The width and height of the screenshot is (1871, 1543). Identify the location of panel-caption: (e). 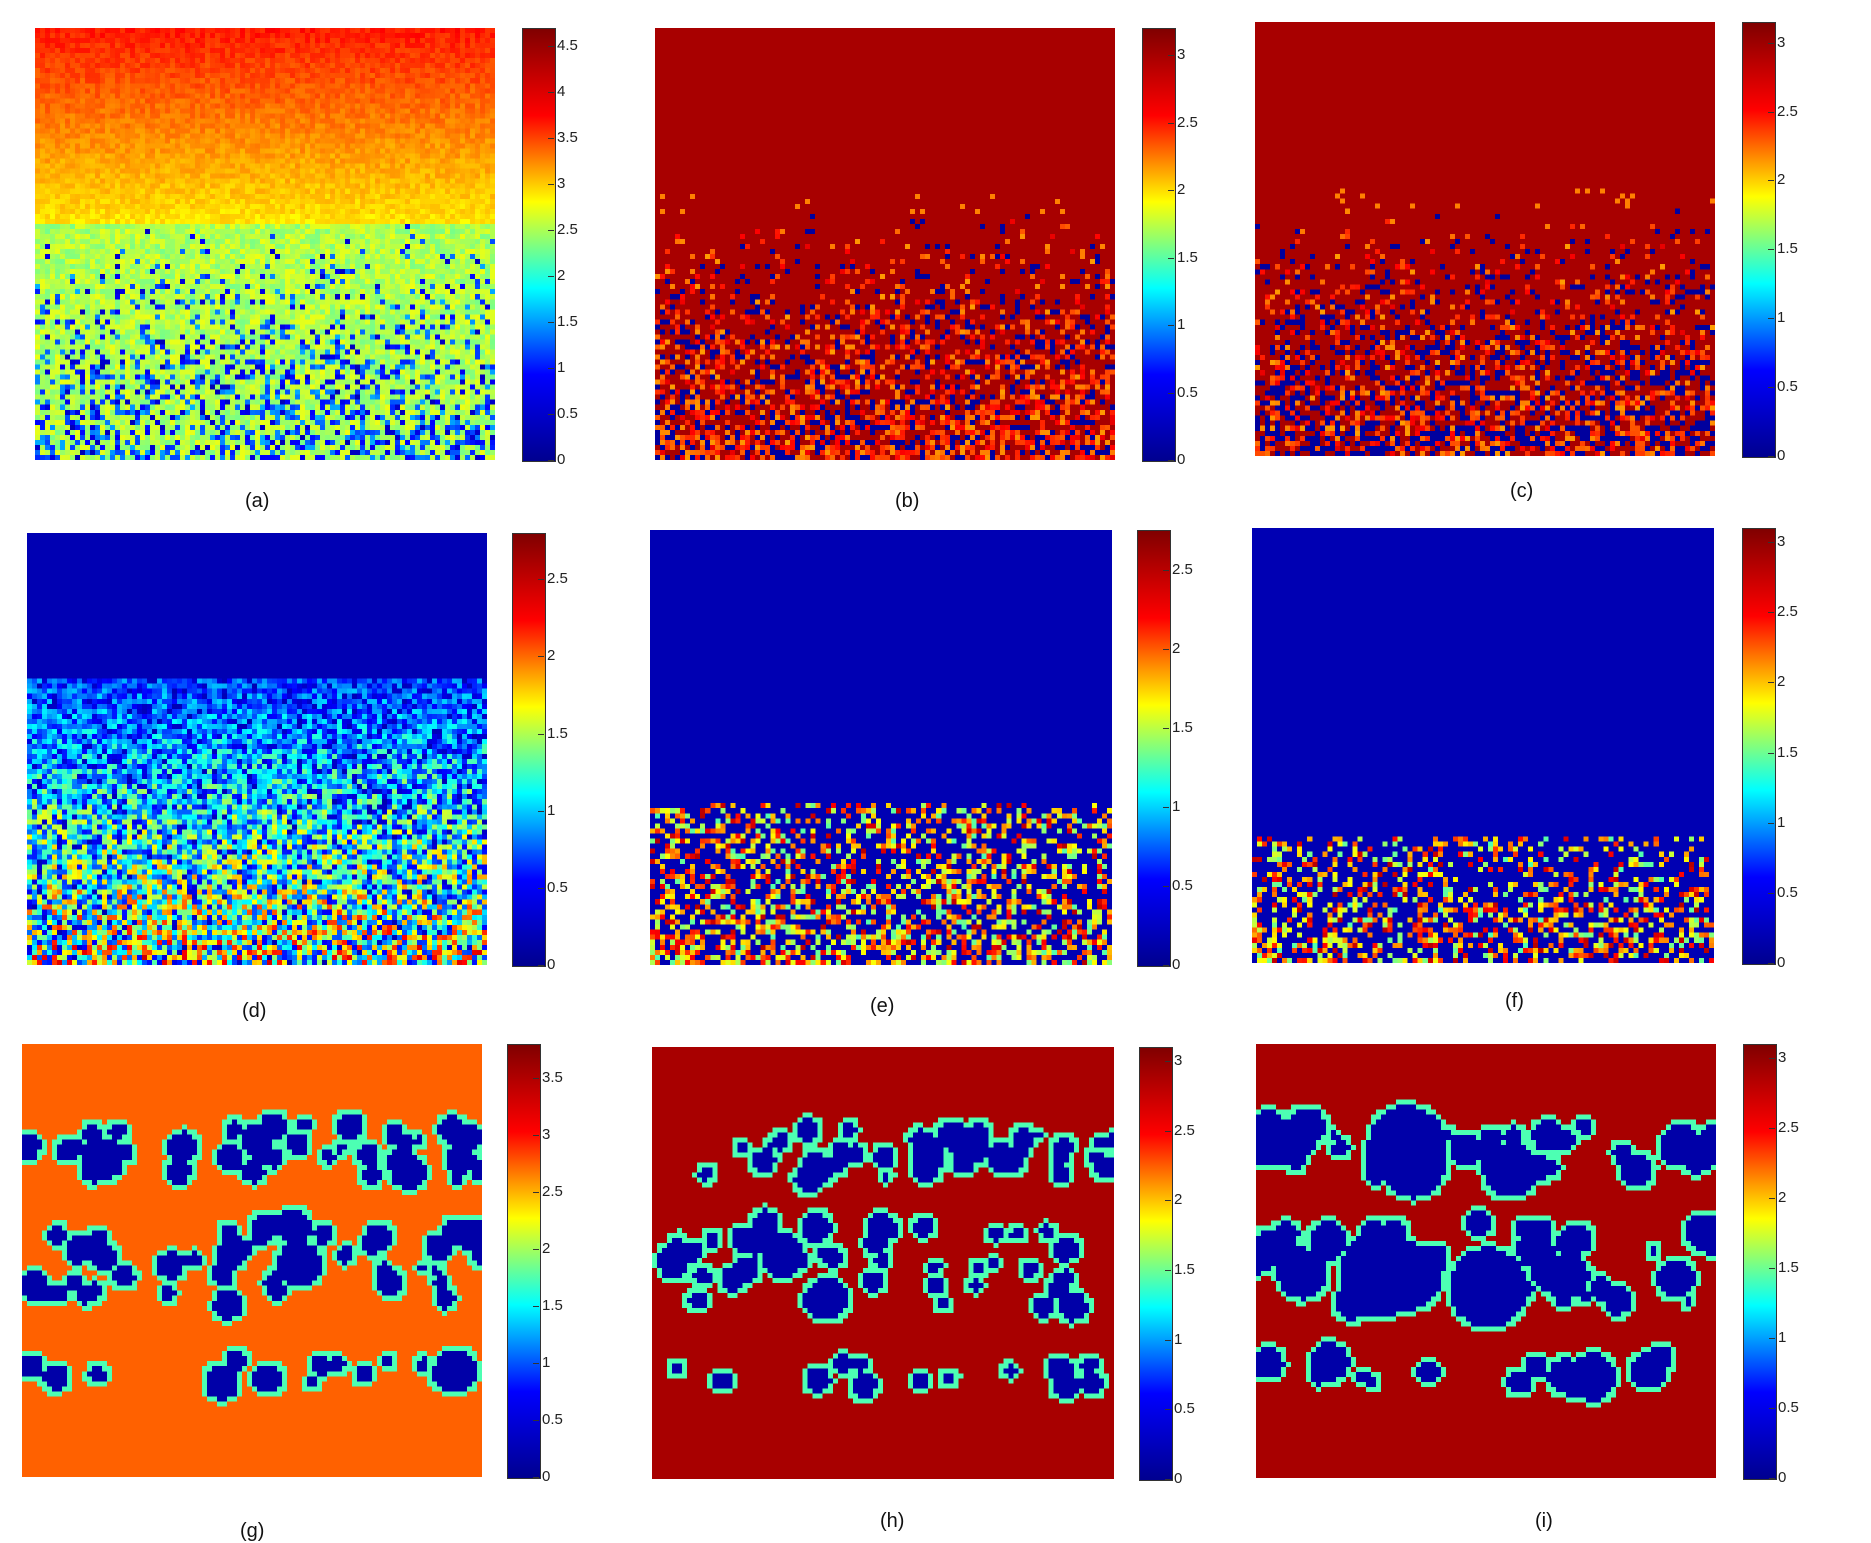
(882, 1006).